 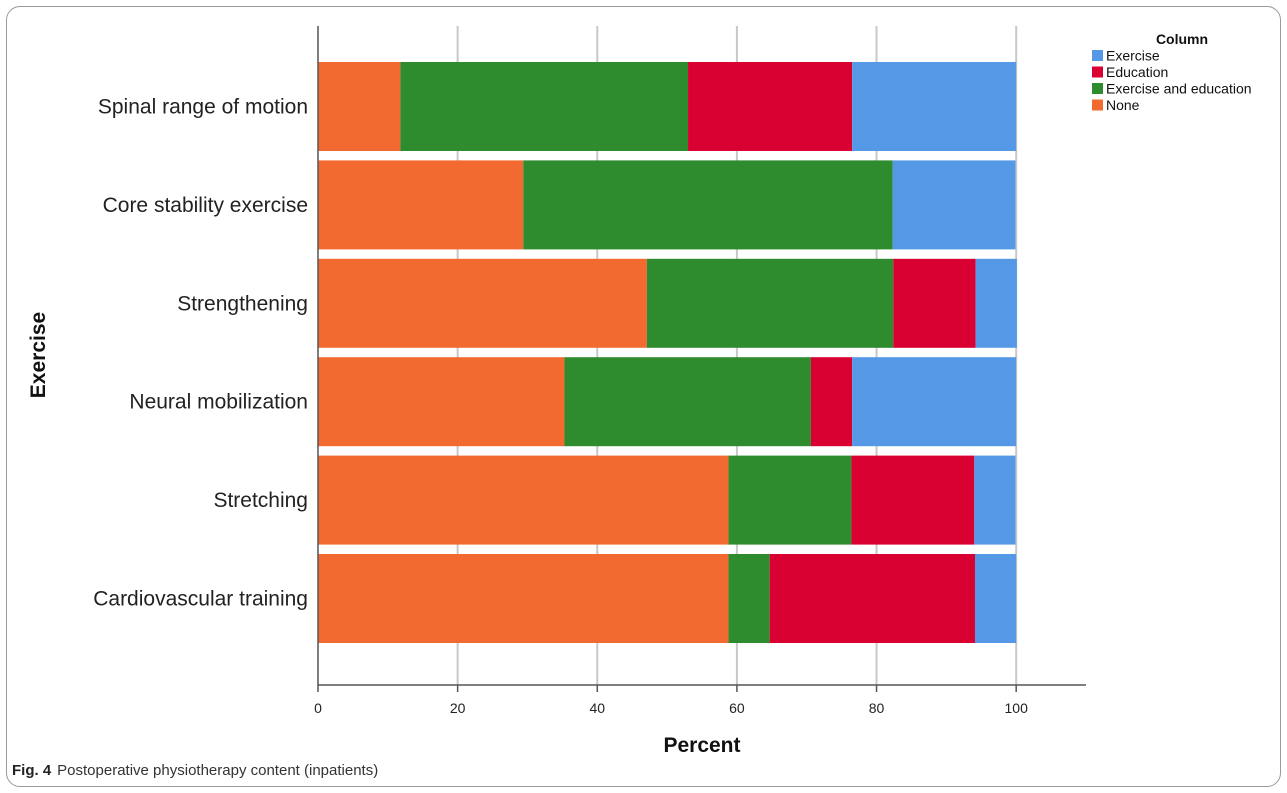 I want to click on x-tick-label-60: 60, so click(x=737, y=708).